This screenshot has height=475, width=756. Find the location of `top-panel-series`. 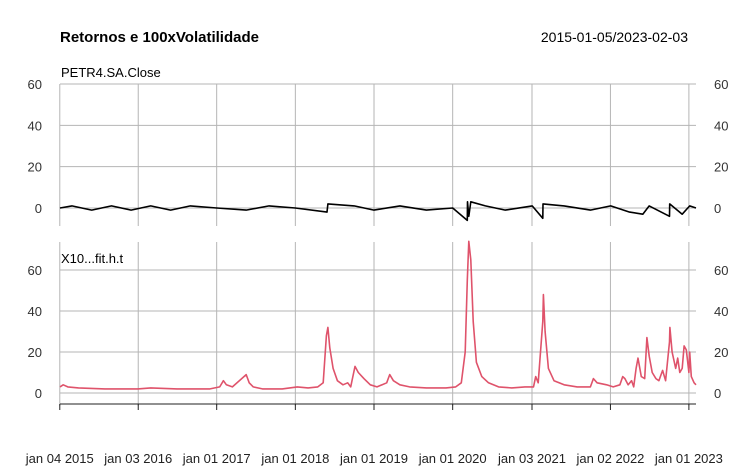

top-panel-series is located at coordinates (378, 211).